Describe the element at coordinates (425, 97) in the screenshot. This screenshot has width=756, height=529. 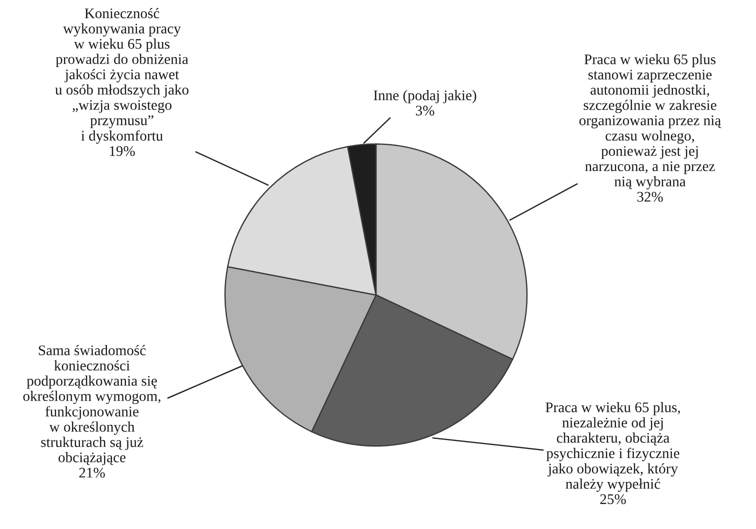
I see `slice-label: Inne (podaj jakie)` at that location.